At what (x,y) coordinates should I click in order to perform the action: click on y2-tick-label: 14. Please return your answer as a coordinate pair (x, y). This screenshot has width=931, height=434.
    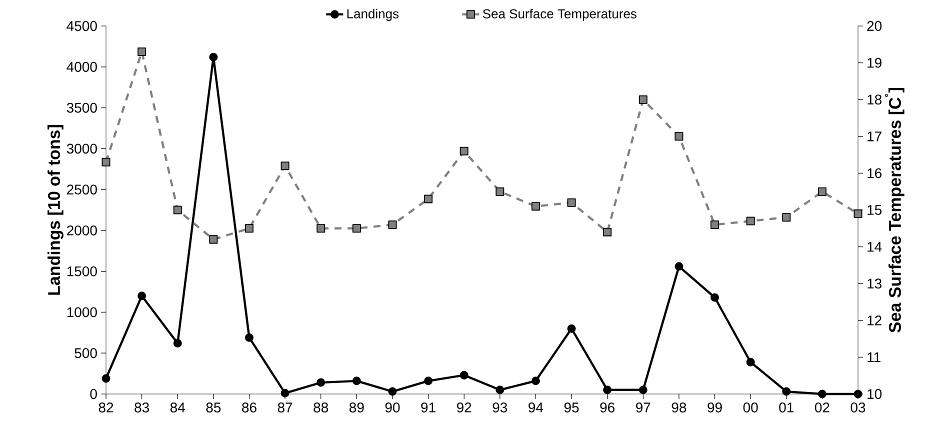
    Looking at the image, I should click on (875, 247).